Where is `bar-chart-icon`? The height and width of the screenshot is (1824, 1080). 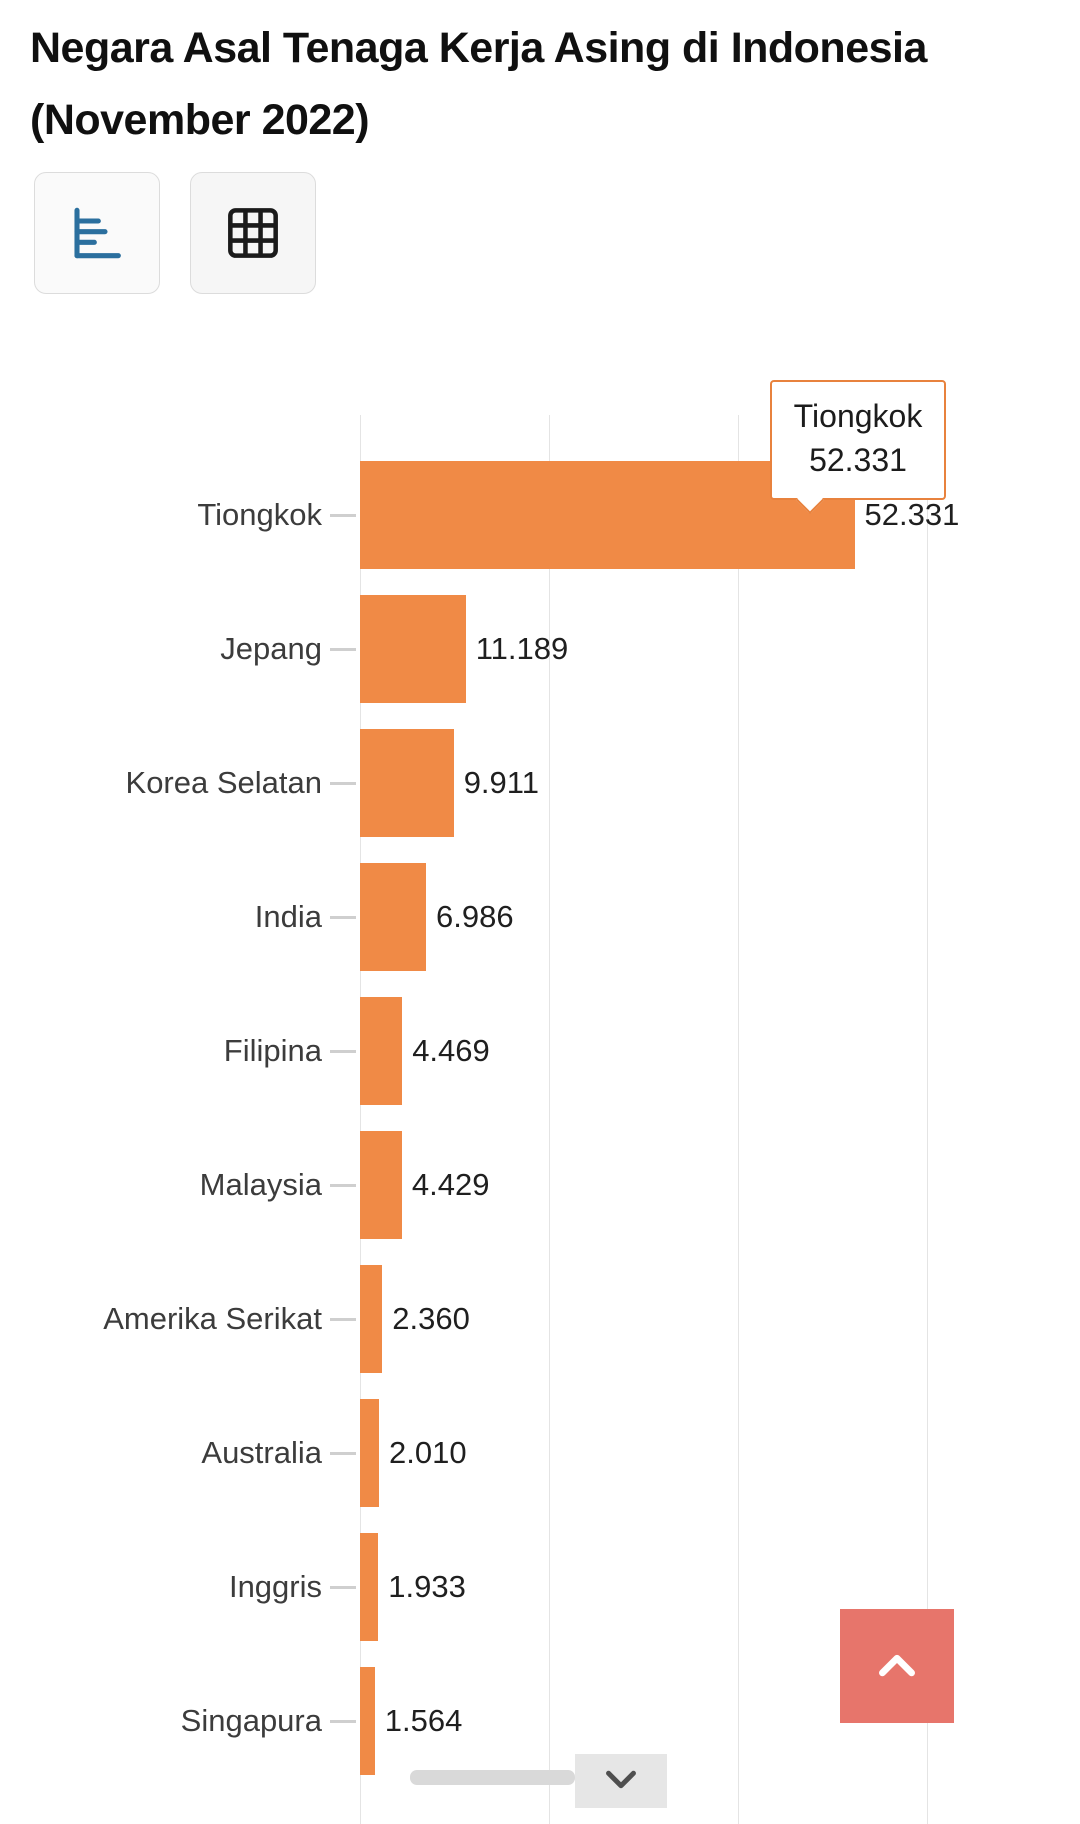
bar-chart-icon is located at coordinates (97, 233).